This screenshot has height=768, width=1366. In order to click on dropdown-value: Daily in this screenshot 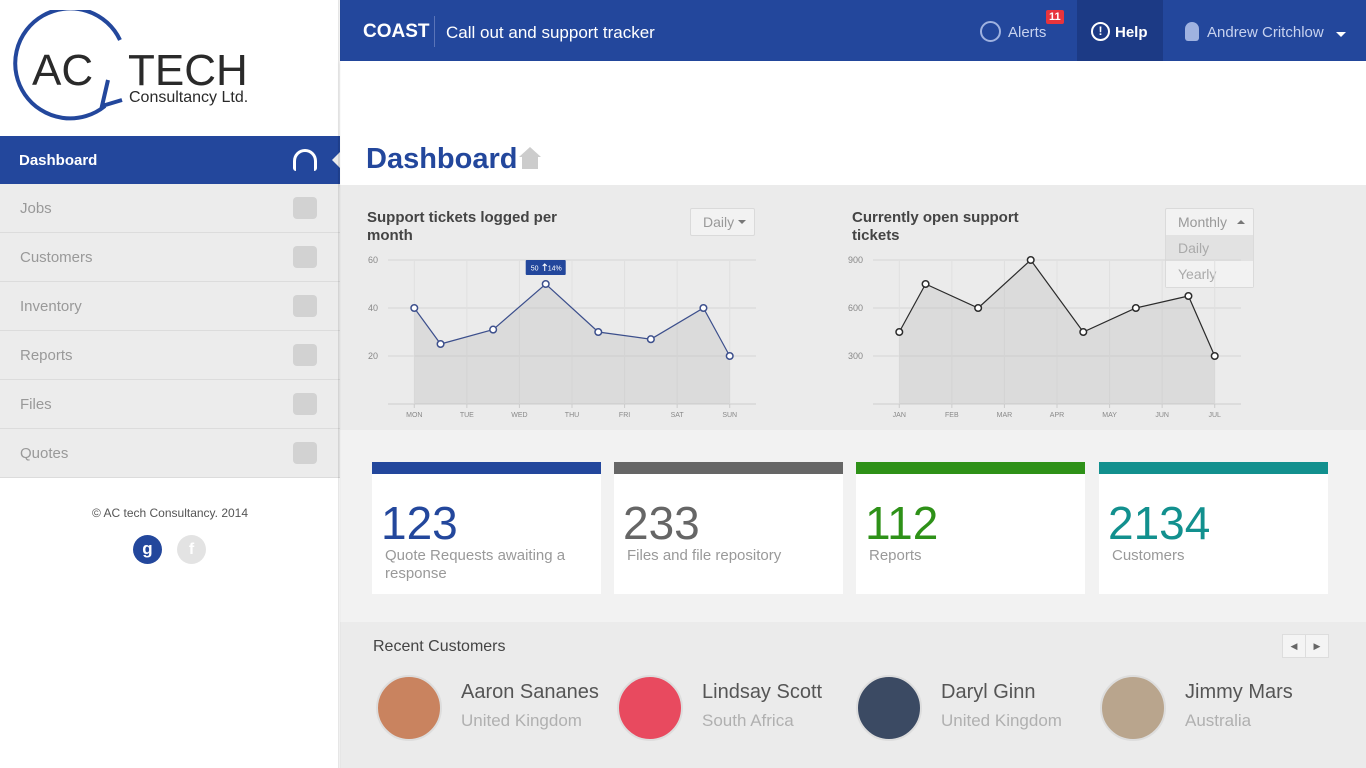, I will do `click(719, 222)`.